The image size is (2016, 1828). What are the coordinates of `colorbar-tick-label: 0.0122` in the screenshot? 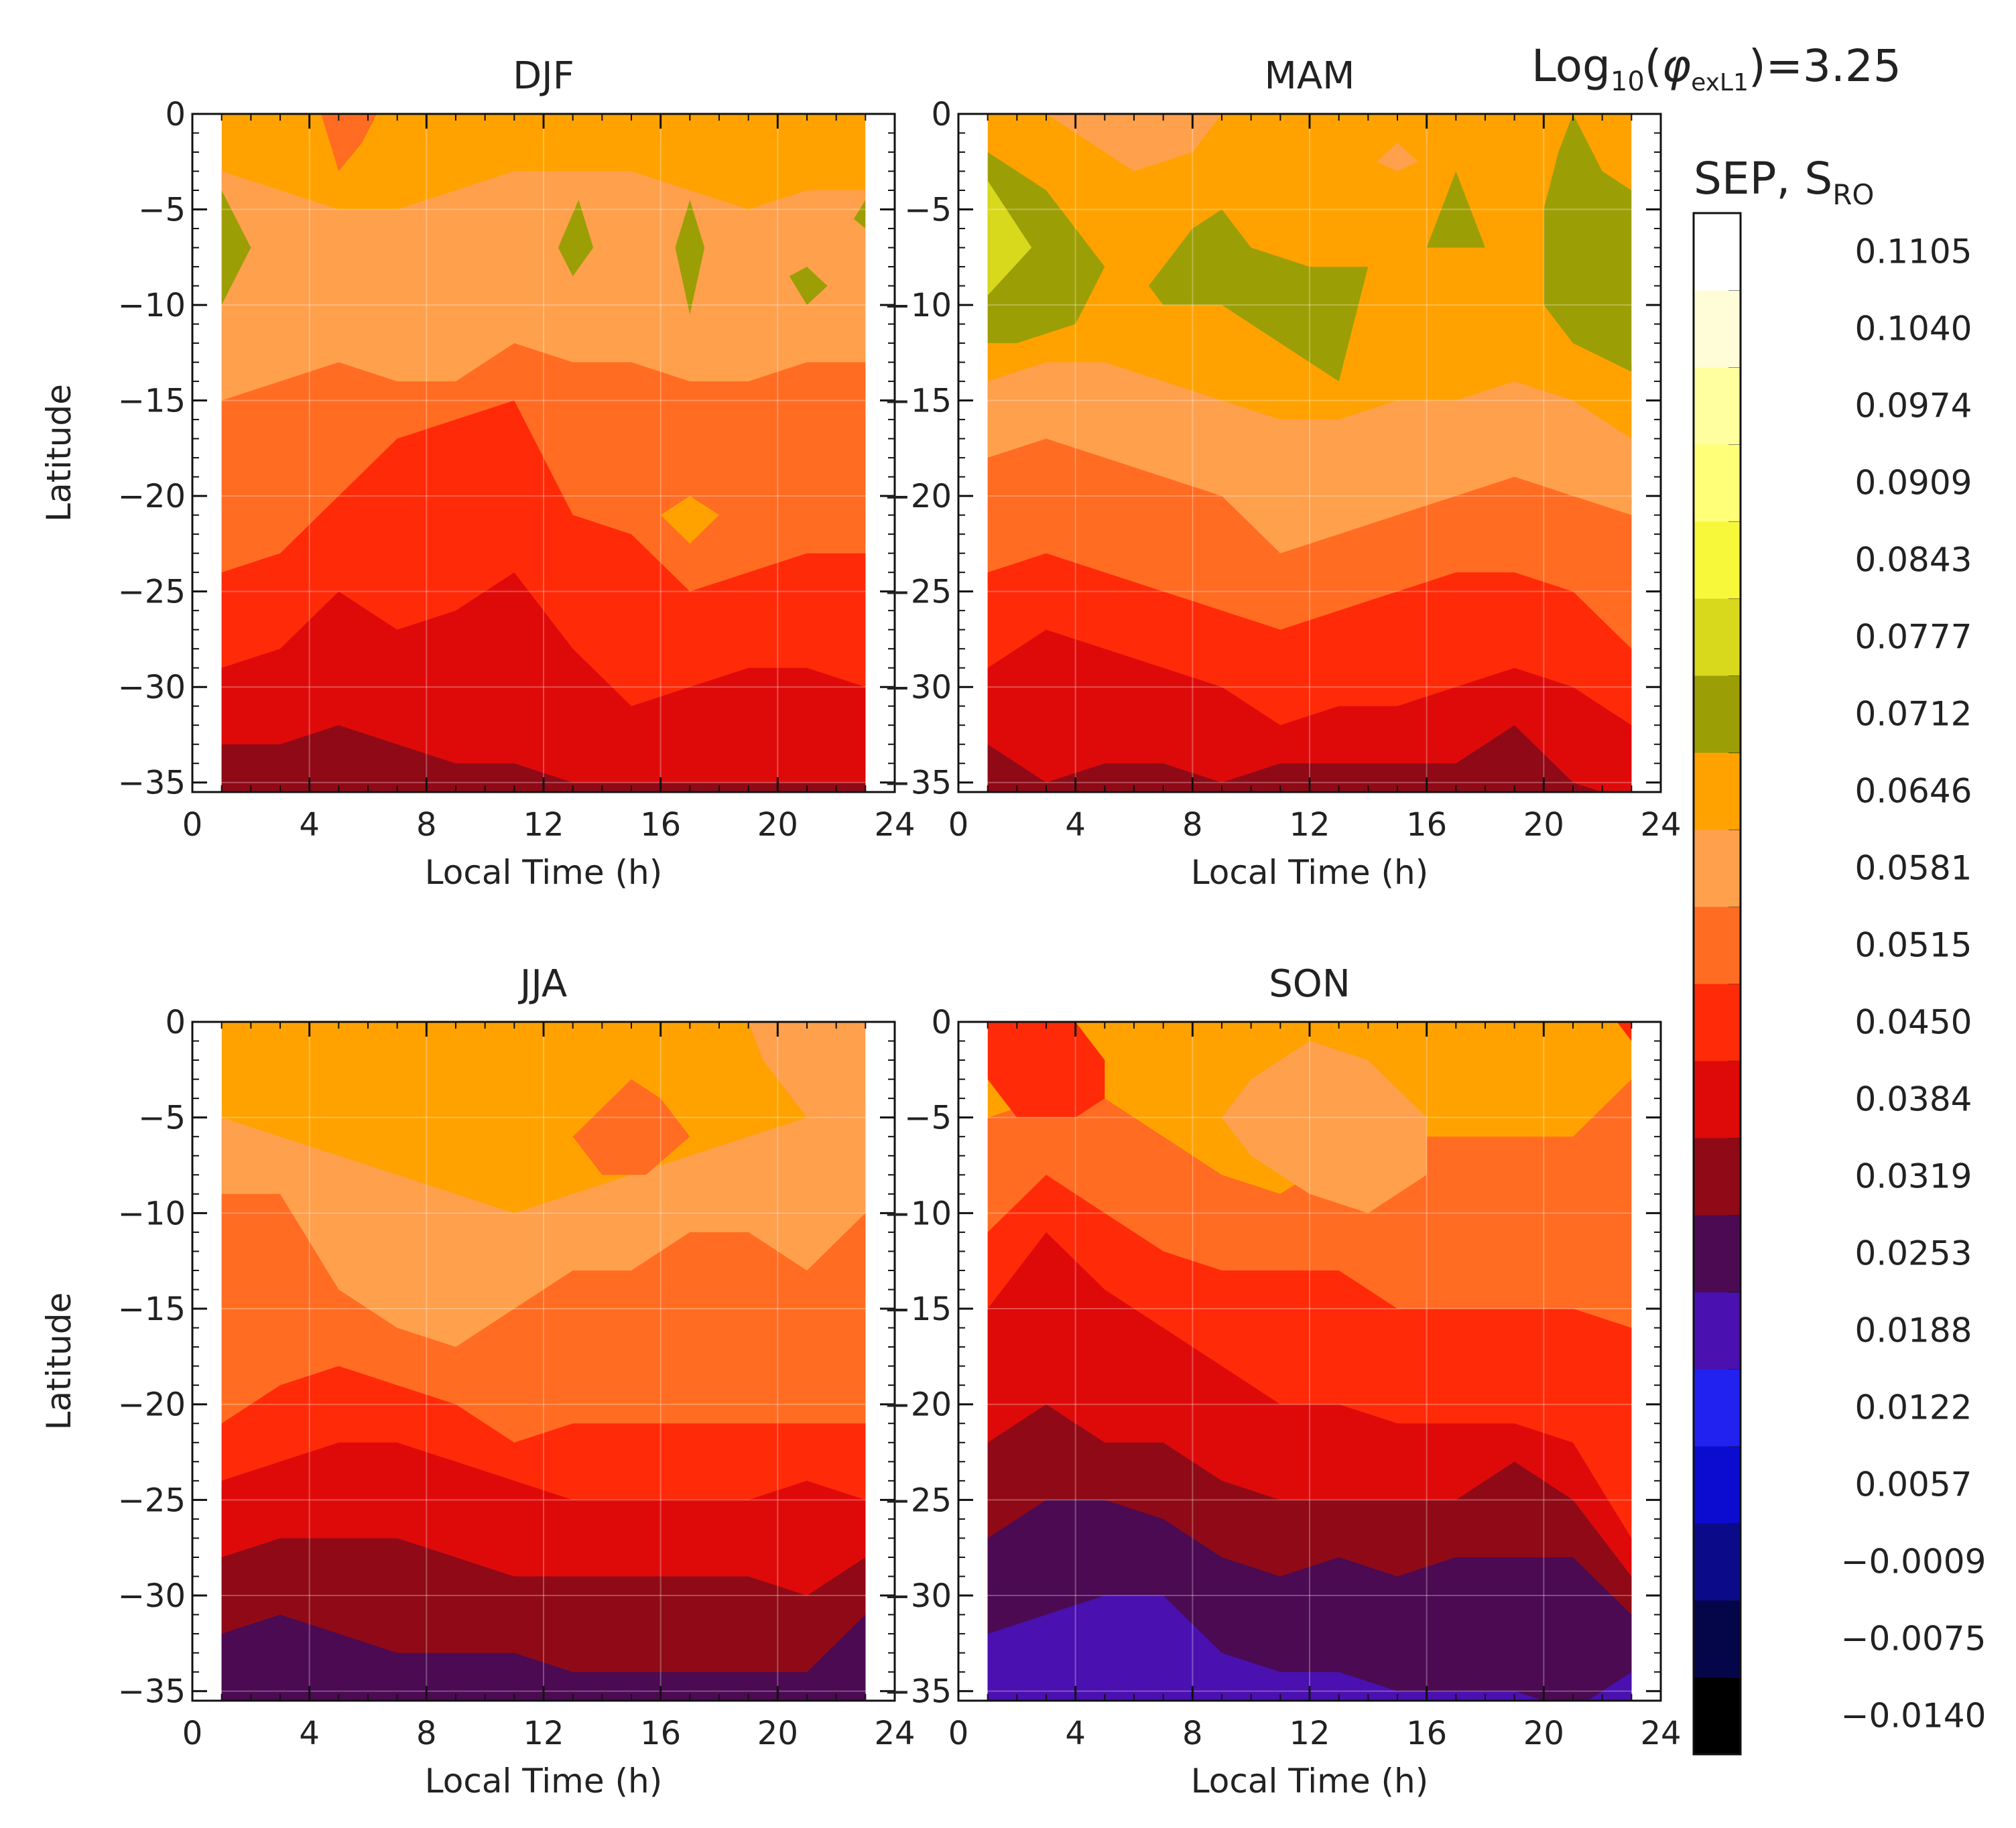 It's located at (1913, 1407).